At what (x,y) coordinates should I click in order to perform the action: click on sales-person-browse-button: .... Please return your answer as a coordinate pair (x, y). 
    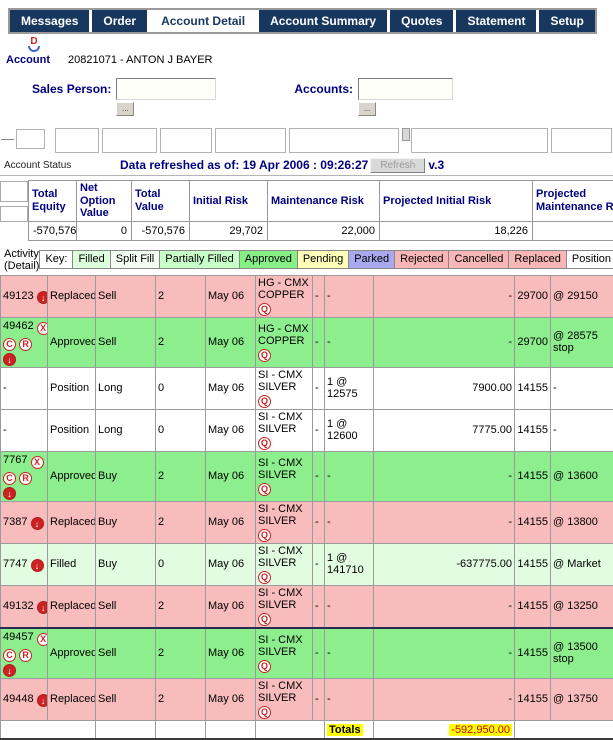
    Looking at the image, I should click on (125, 109).